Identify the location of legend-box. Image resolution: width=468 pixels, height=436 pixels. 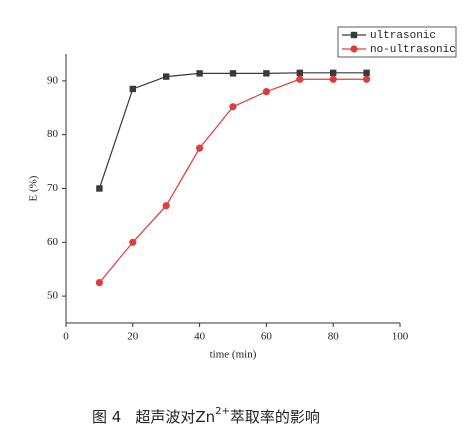
(397, 42).